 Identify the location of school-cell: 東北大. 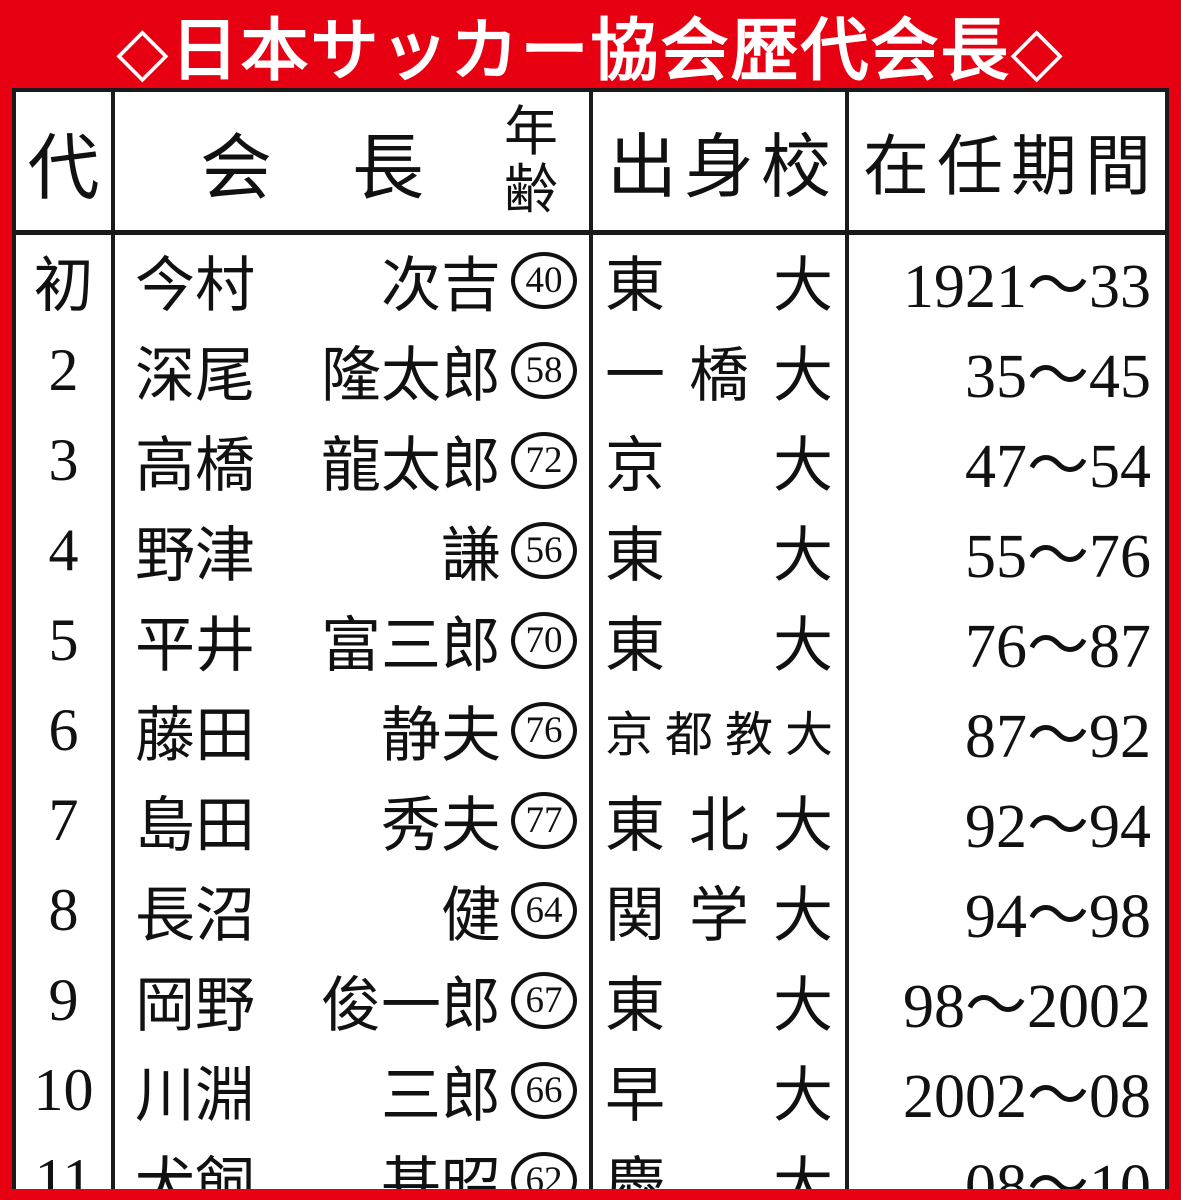
(721, 820).